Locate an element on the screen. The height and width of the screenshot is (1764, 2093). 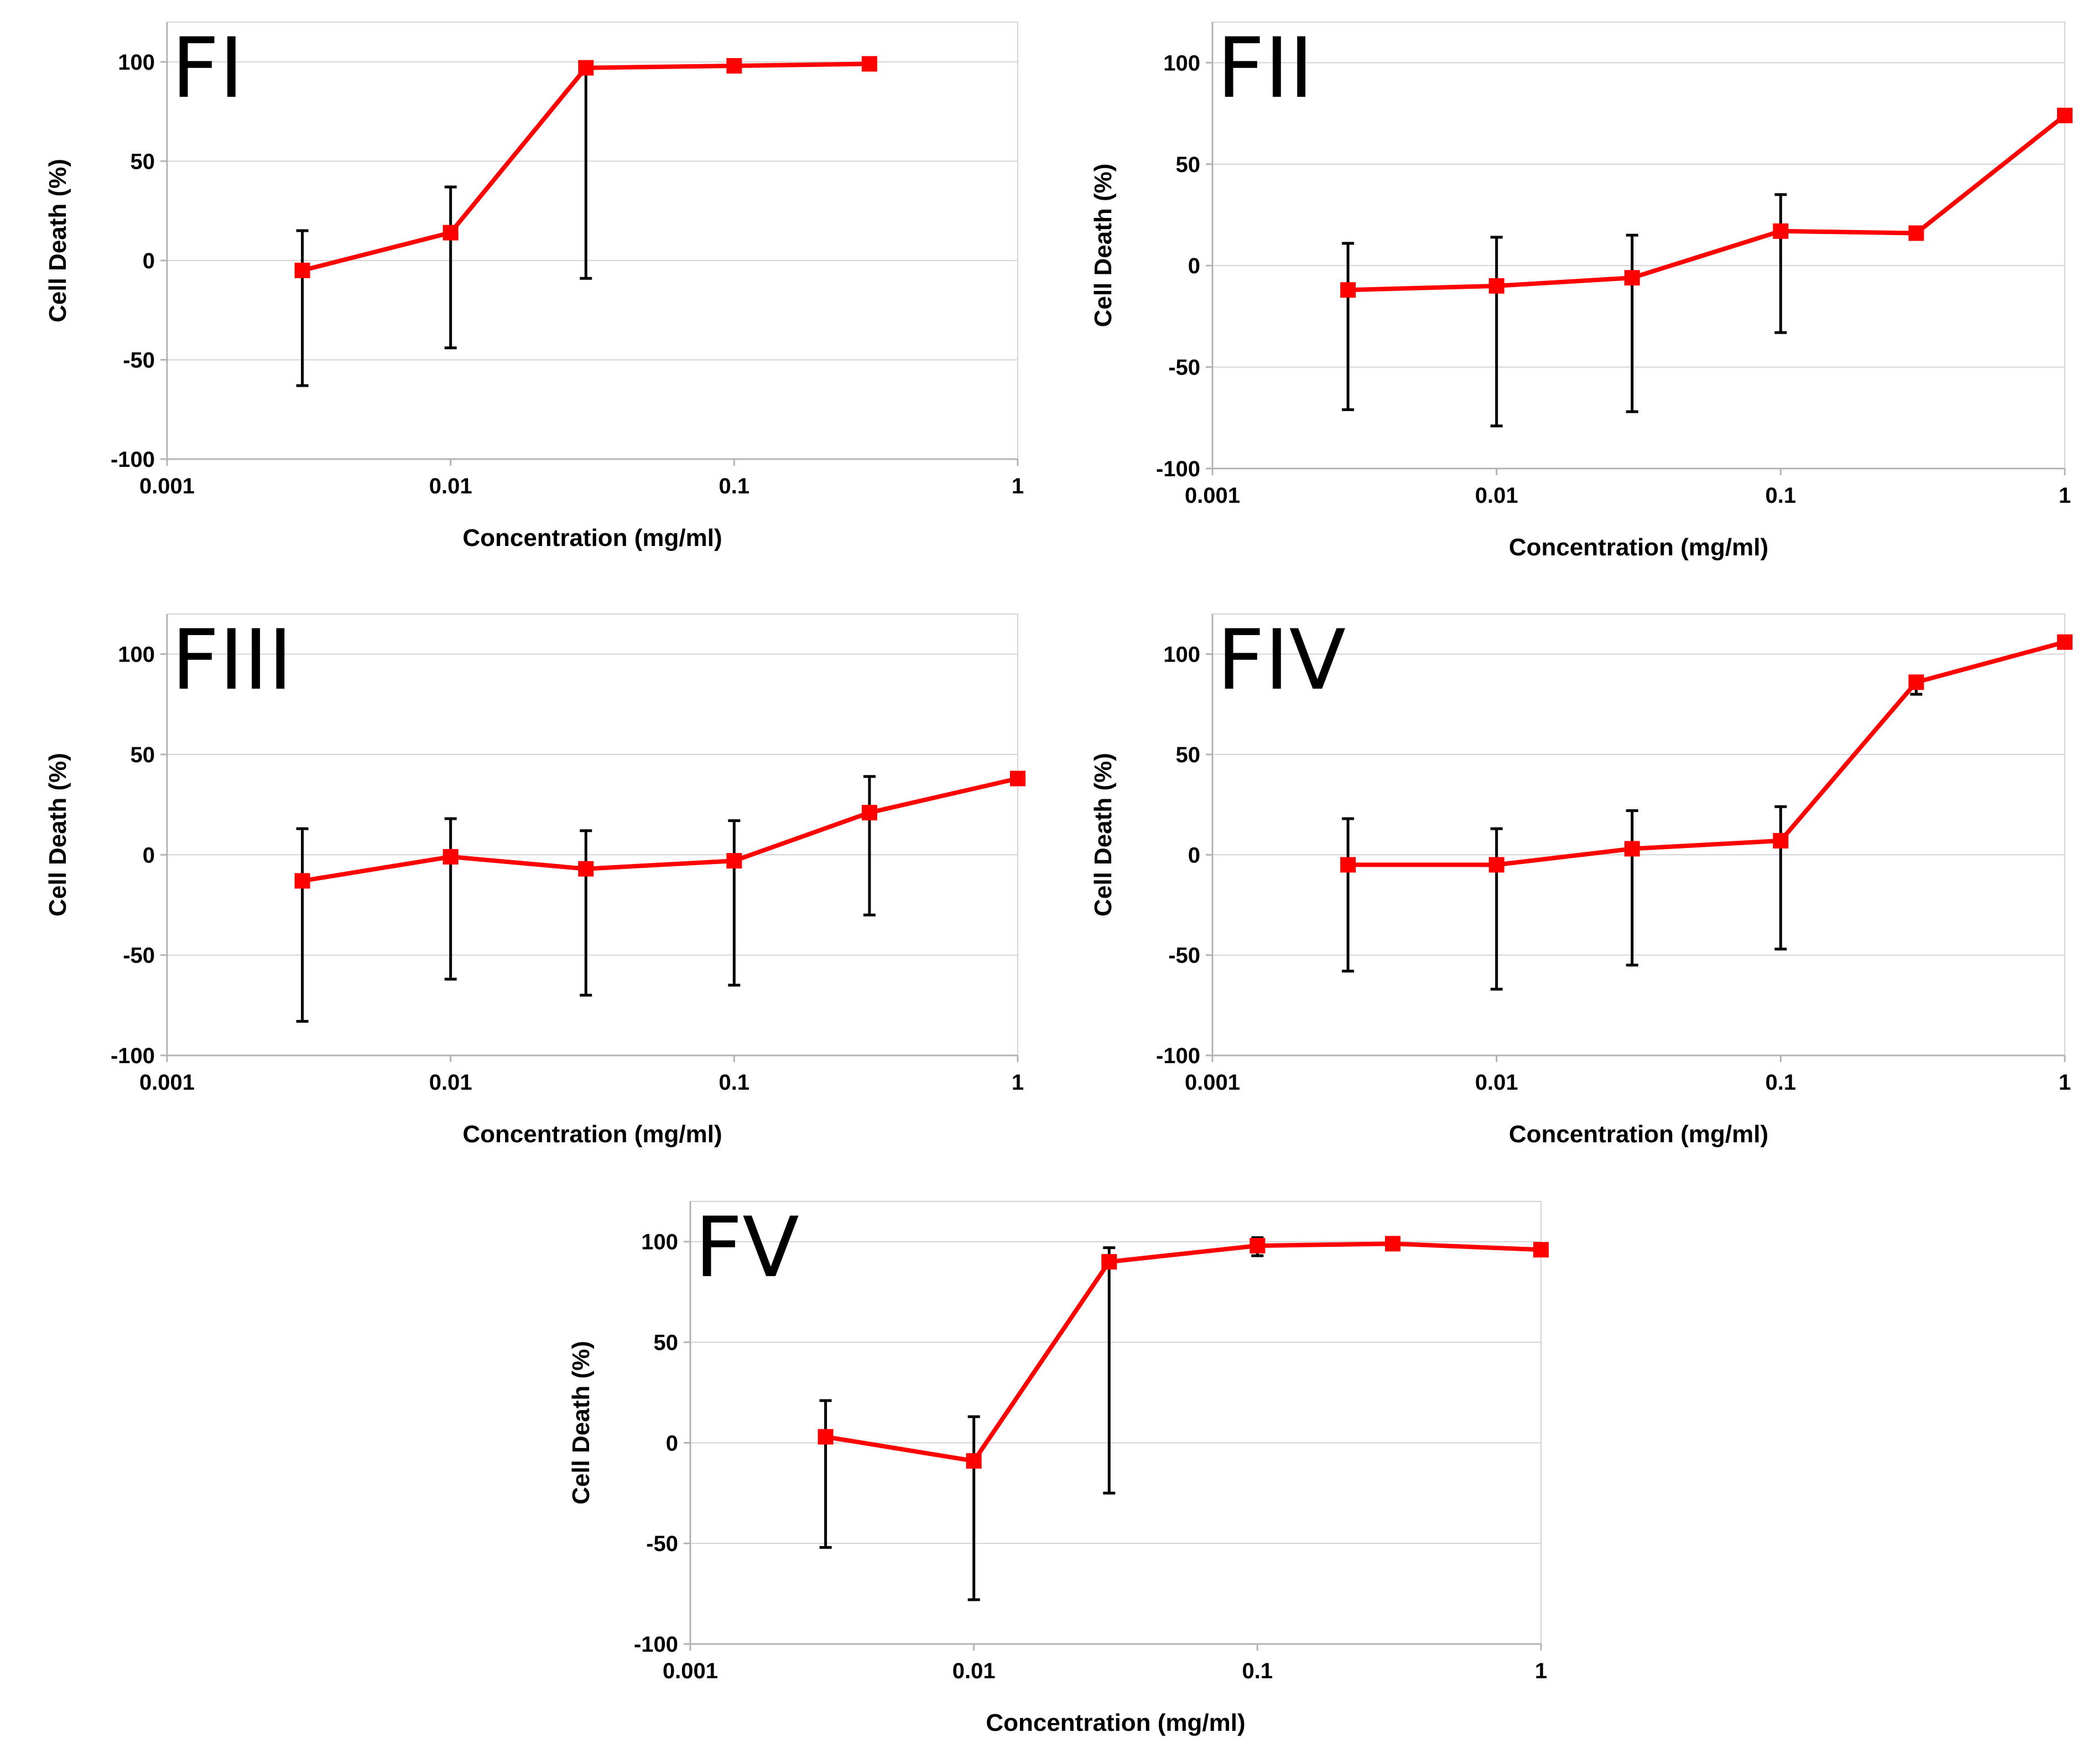
panel-label: FII is located at coordinates (1265, 68).